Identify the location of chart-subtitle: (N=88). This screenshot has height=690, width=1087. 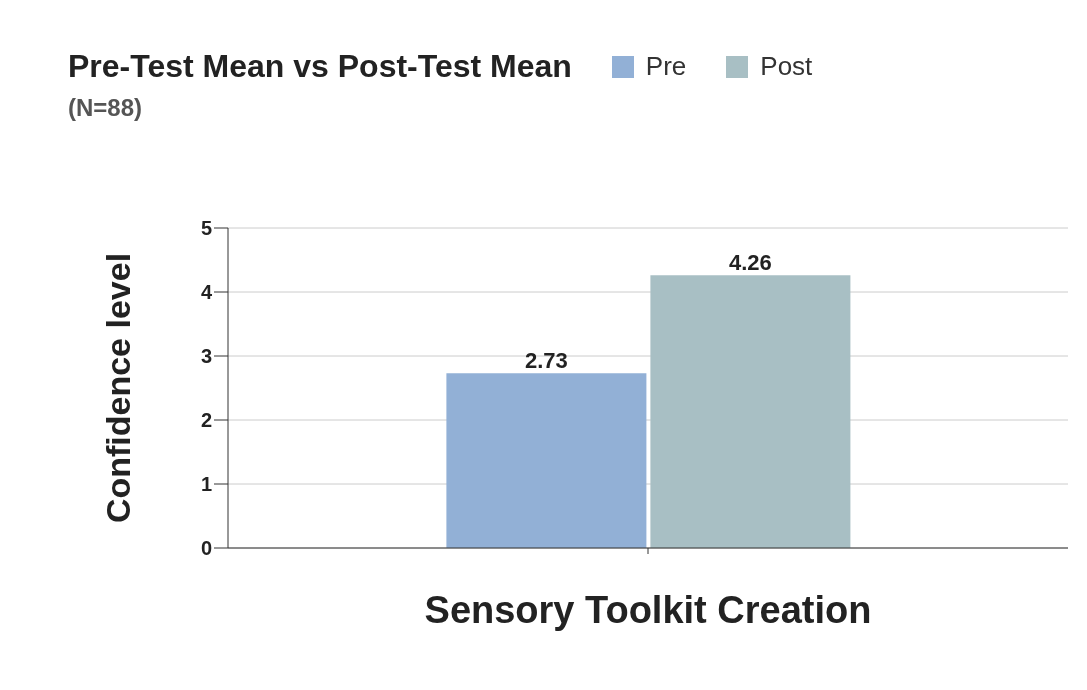
(105, 108).